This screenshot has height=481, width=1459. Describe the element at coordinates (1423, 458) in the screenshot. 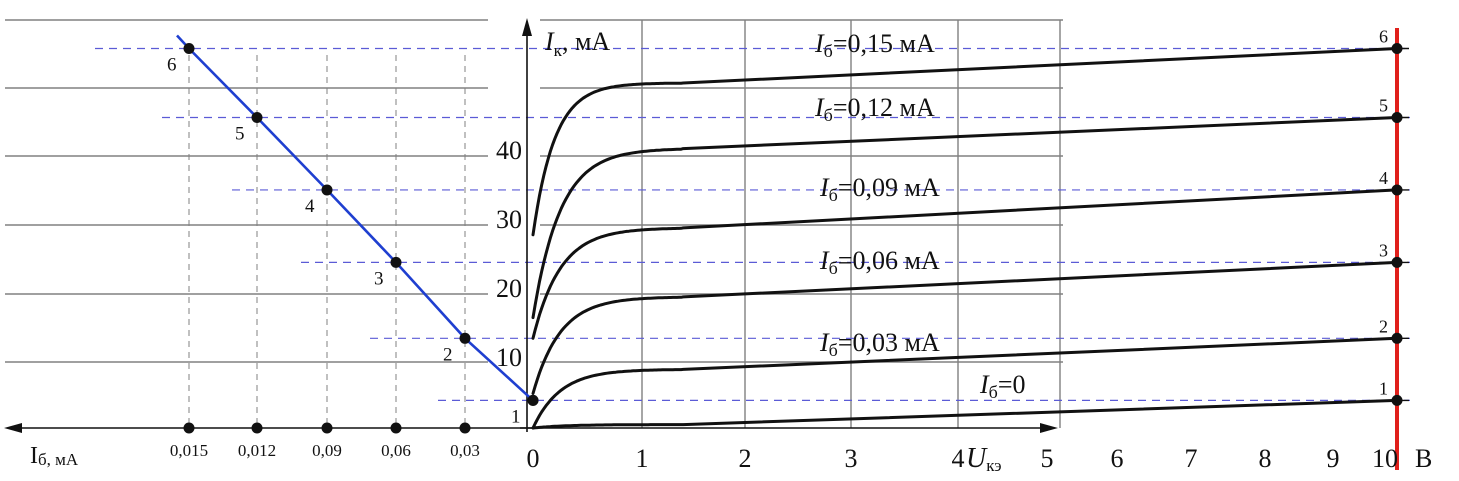

I see `x-unit-label: В` at that location.